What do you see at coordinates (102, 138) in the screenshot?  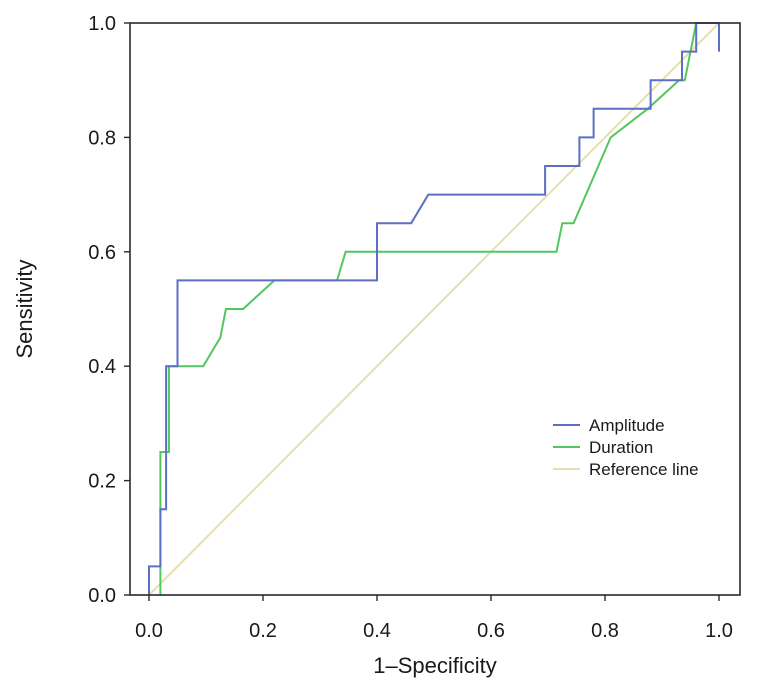 I see `y-tick-label: 0.8` at bounding box center [102, 138].